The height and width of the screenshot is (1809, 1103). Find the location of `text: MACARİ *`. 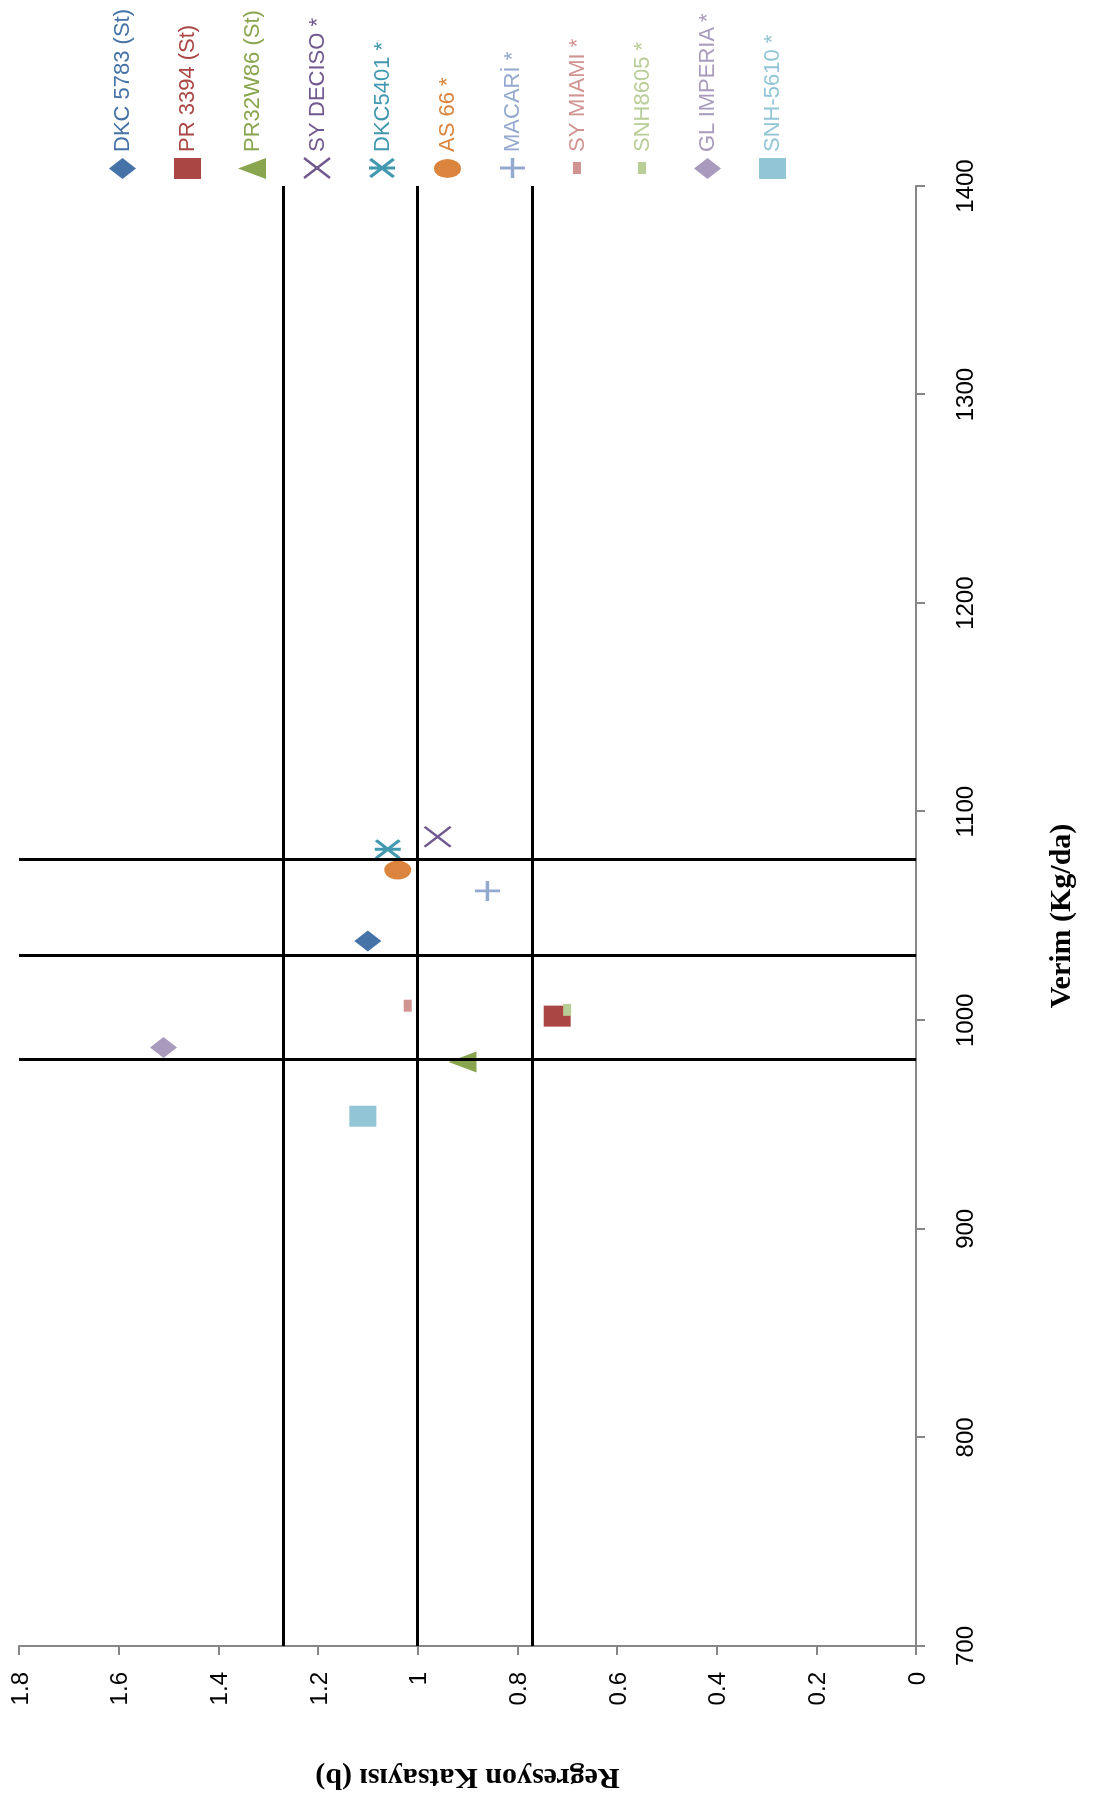

text: MACARİ * is located at coordinates (511, 101).